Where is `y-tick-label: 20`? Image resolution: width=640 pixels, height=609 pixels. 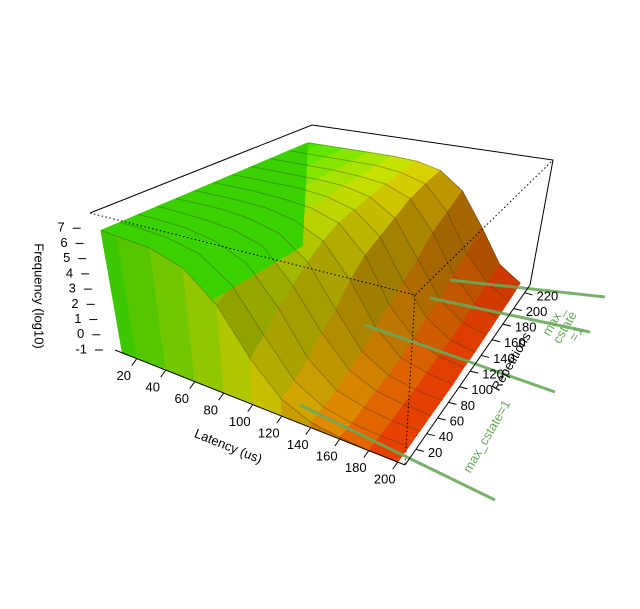
y-tick-label: 20 is located at coordinates (435, 452).